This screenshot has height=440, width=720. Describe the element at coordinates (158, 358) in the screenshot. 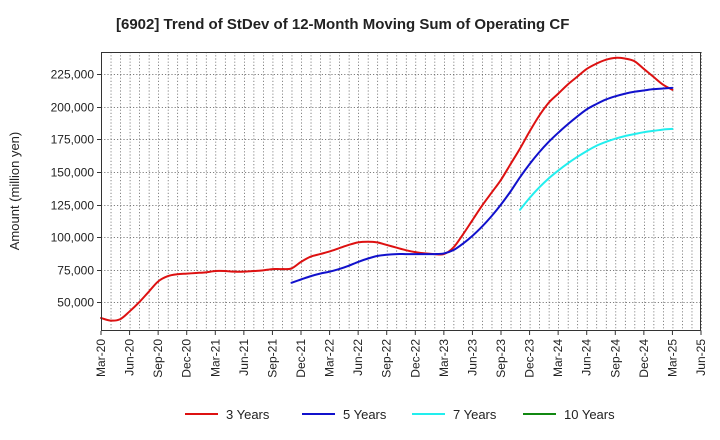

I see `x-tick-label: Sep-20` at that location.